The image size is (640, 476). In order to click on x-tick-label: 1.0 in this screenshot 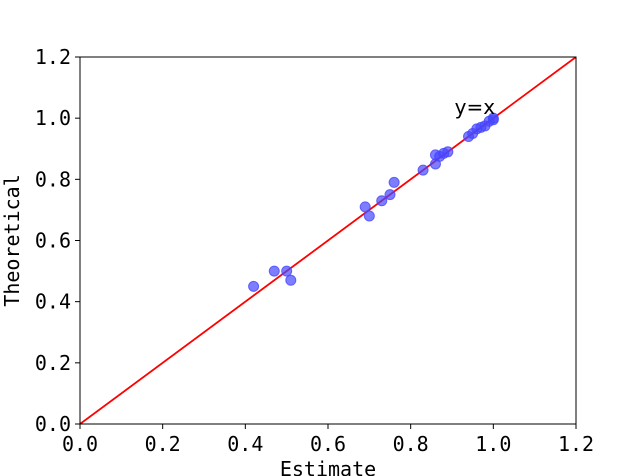, I will do `click(493, 444)`.